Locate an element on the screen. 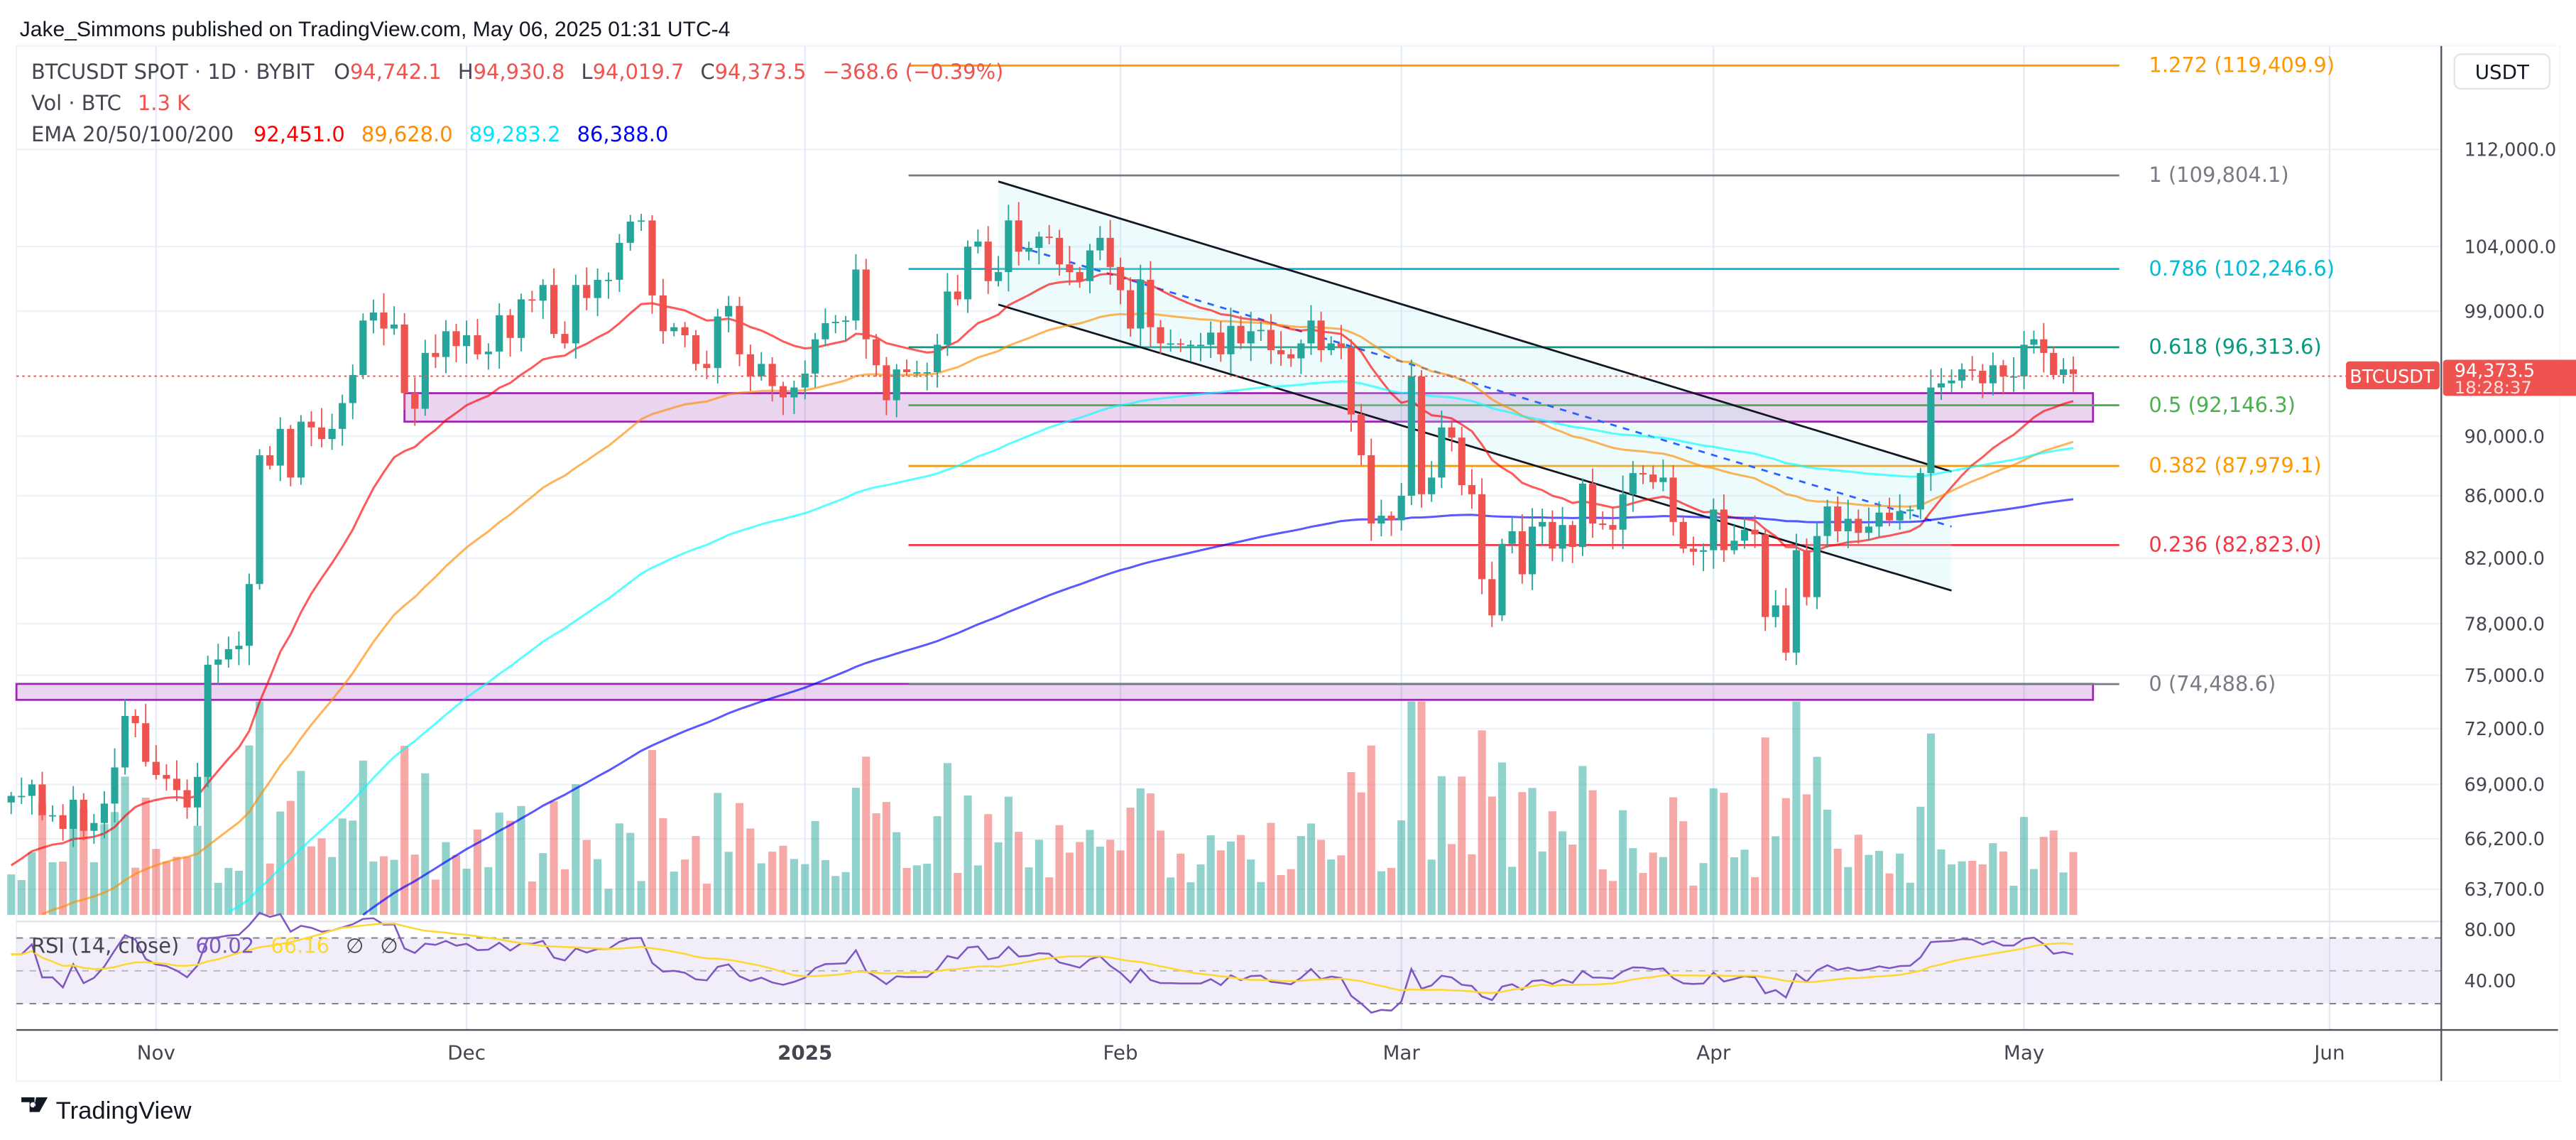  close-label: C is located at coordinates (707, 72).